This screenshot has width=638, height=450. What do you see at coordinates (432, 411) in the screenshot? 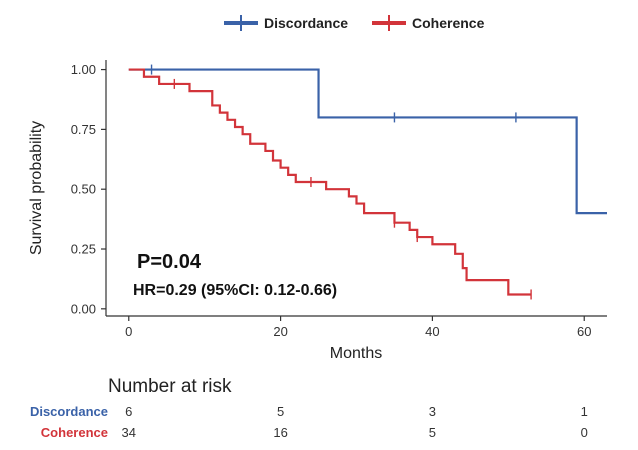
I see `risk-count-discordance: 3` at bounding box center [432, 411].